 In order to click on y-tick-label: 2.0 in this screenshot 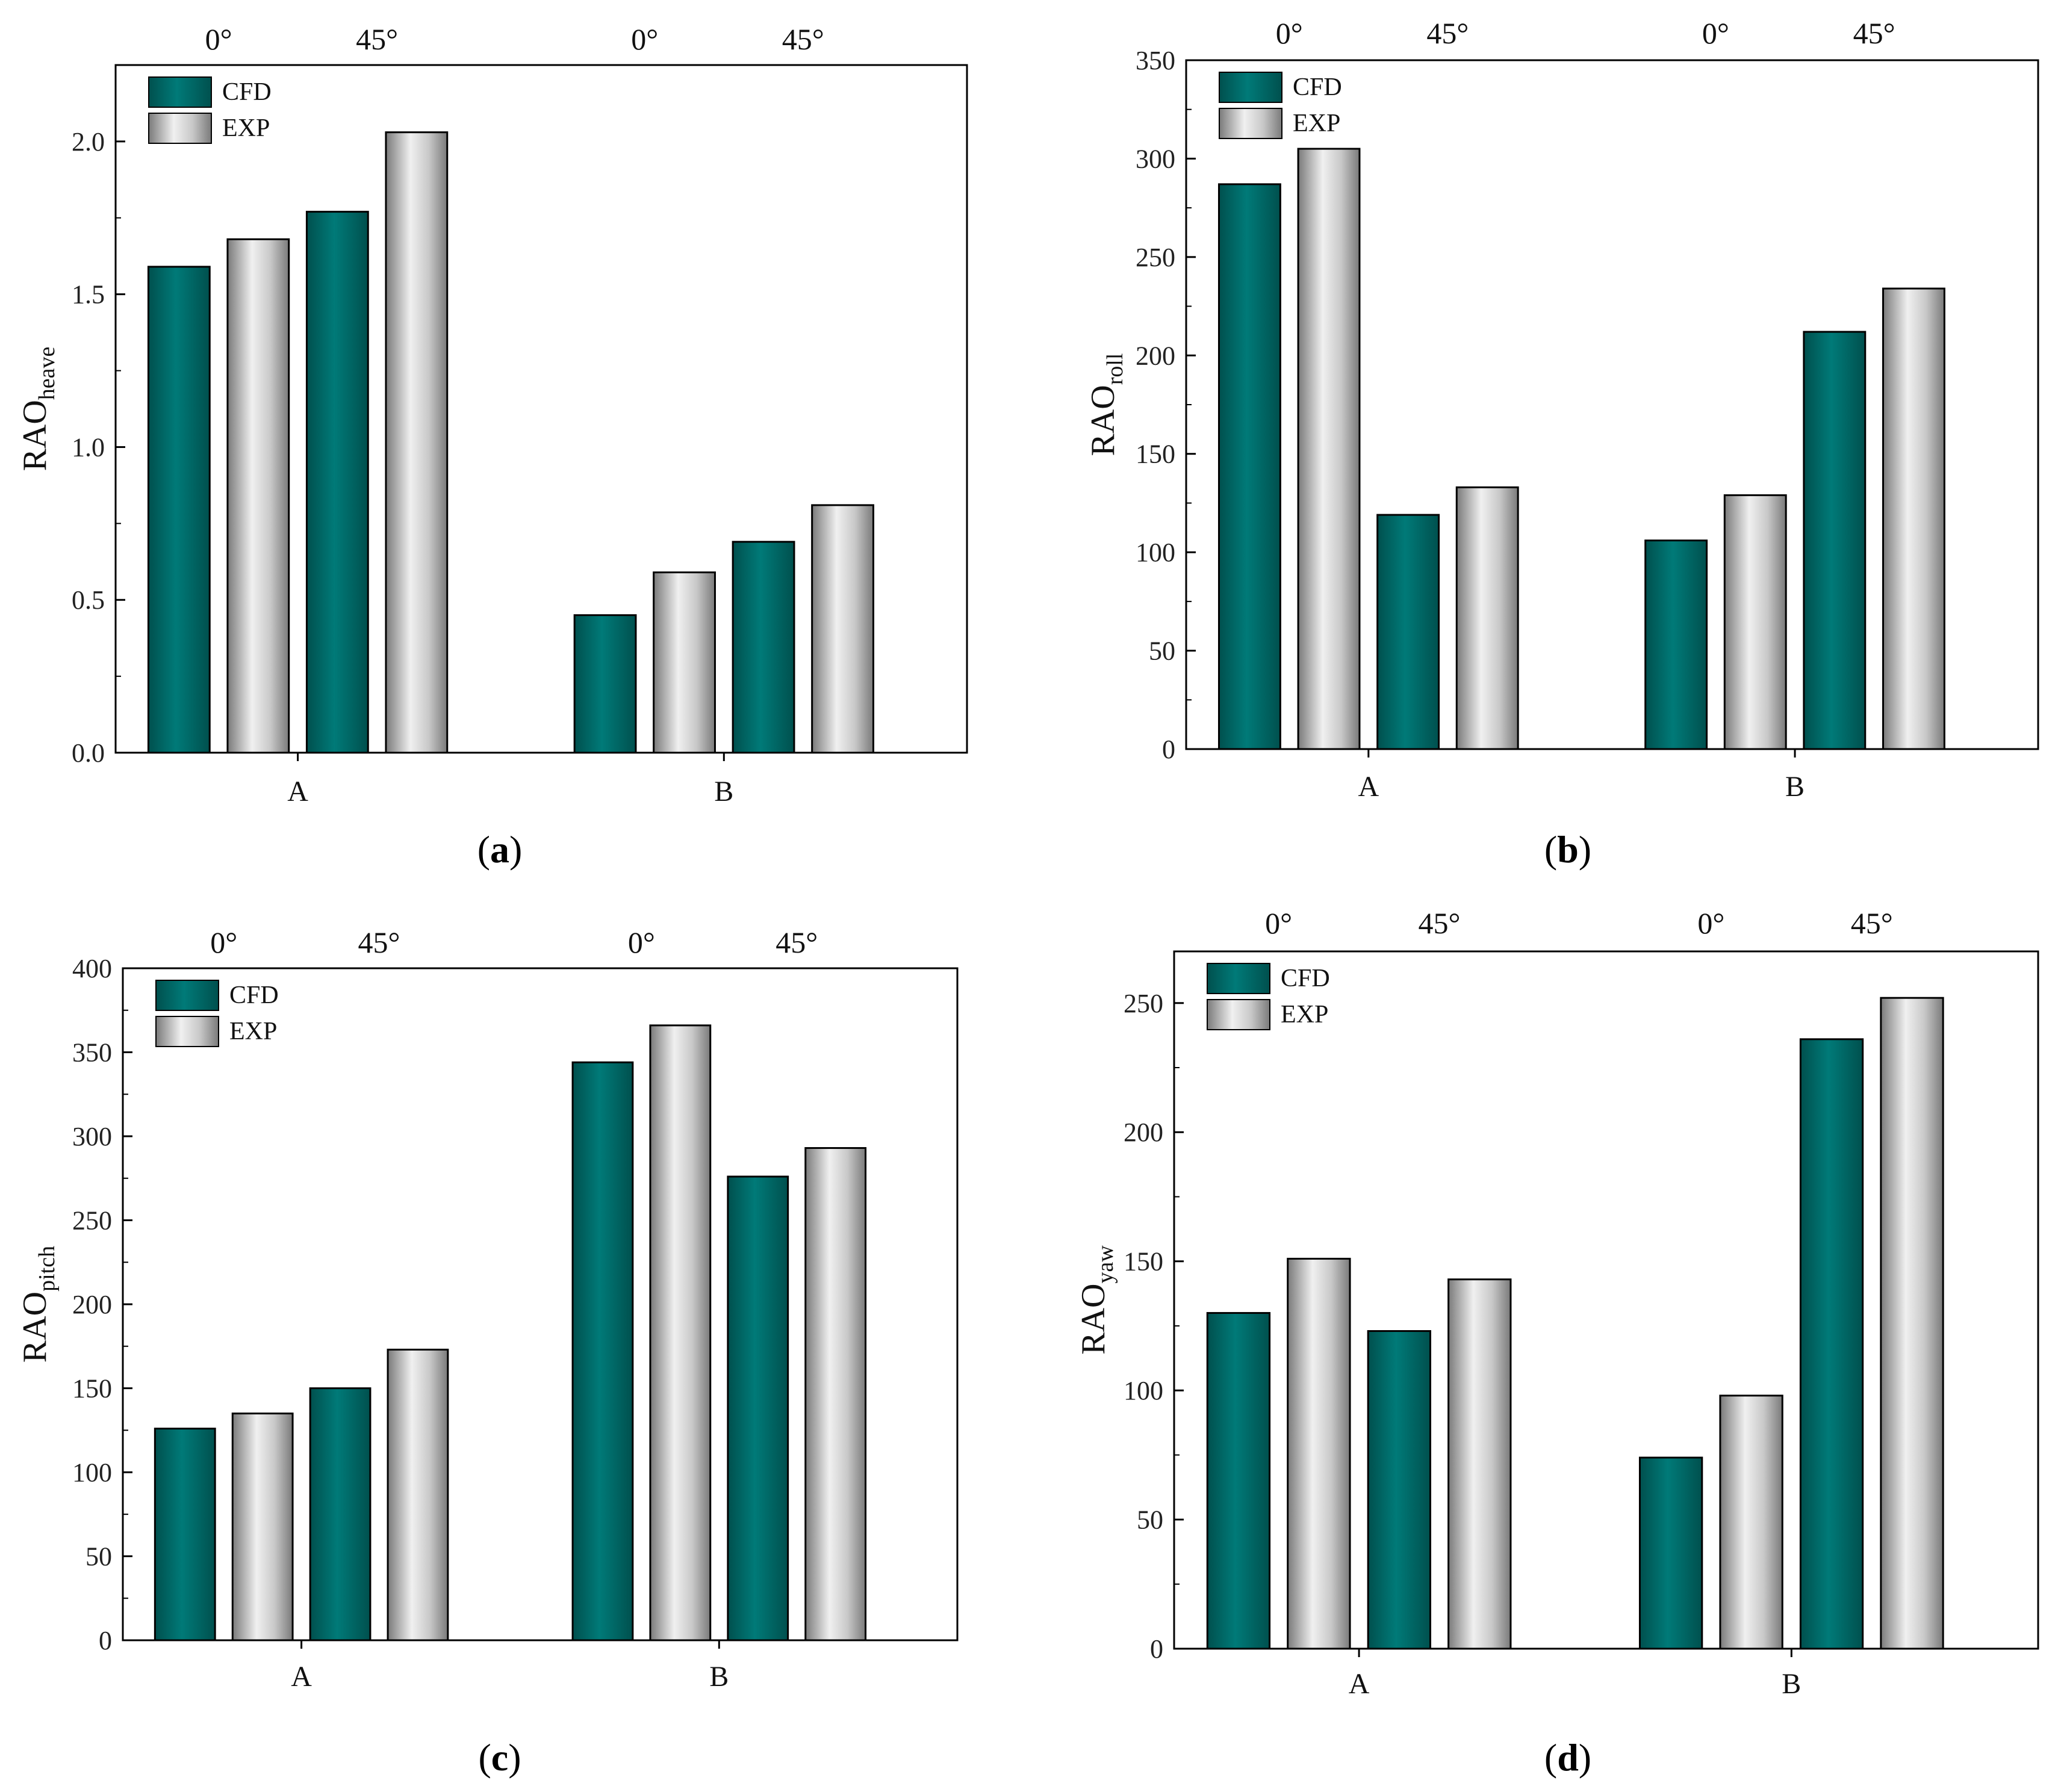, I will do `click(88, 142)`.